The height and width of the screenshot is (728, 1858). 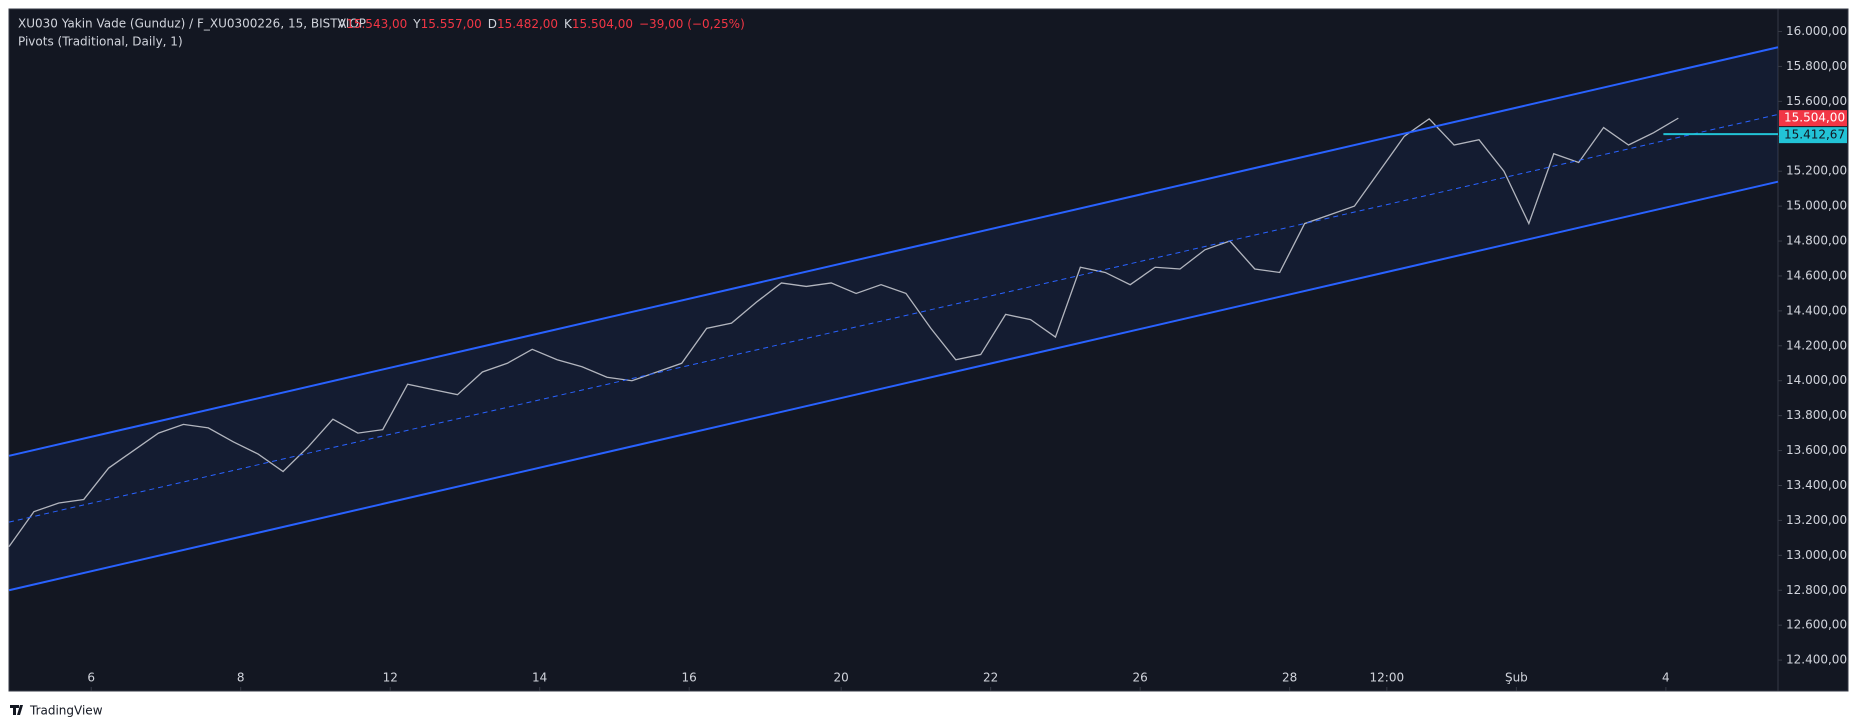 I want to click on x-tick-label: 20, so click(x=841, y=678).